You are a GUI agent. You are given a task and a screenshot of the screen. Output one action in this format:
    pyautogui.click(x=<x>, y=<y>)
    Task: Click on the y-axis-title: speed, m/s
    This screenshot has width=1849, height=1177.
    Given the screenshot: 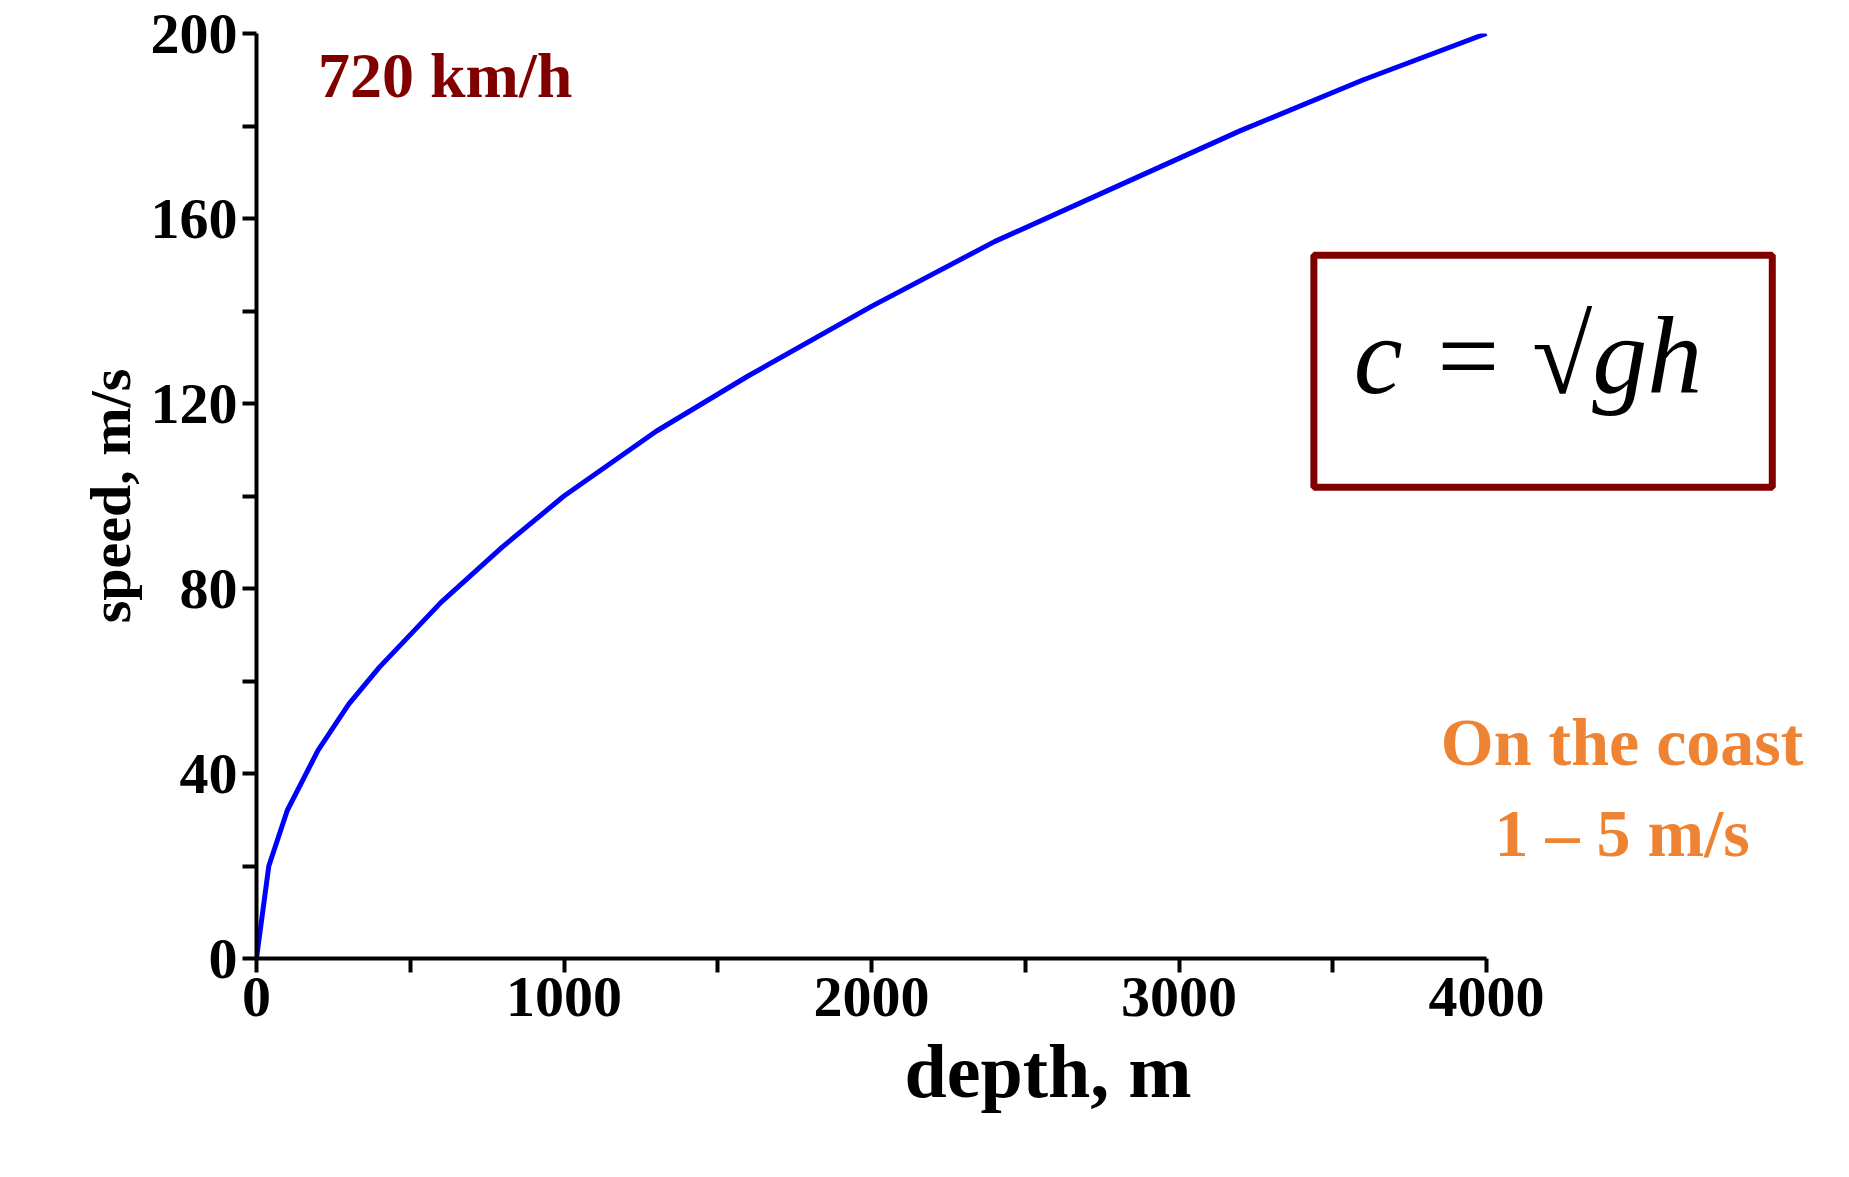 What is the action you would take?
    pyautogui.click(x=110, y=496)
    